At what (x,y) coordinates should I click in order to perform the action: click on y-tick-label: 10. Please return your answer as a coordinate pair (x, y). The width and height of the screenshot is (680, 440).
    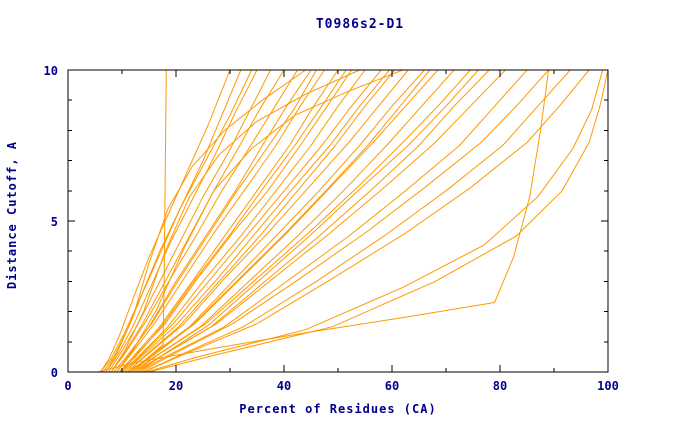
    Looking at the image, I should click on (51, 71).